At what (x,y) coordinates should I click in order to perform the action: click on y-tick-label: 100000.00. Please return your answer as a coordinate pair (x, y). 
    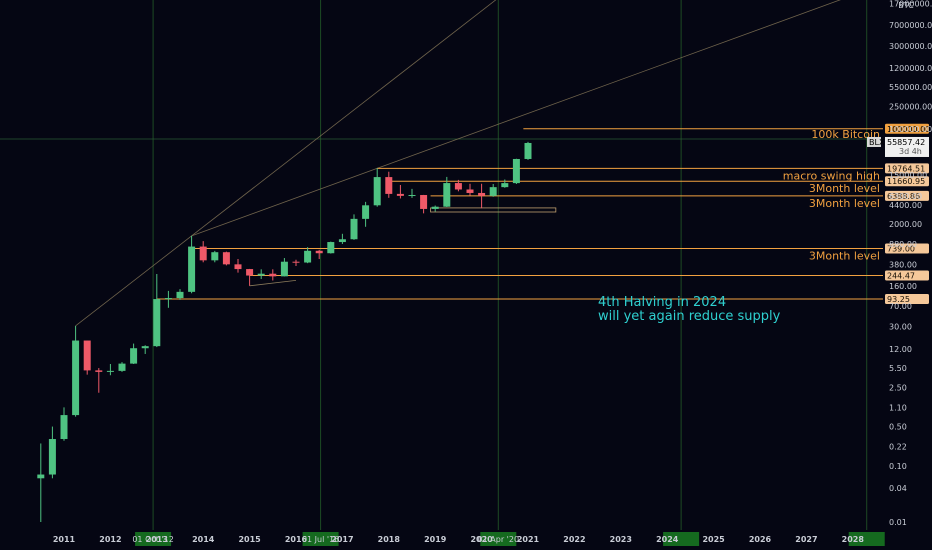
    Looking at the image, I should click on (910, 129).